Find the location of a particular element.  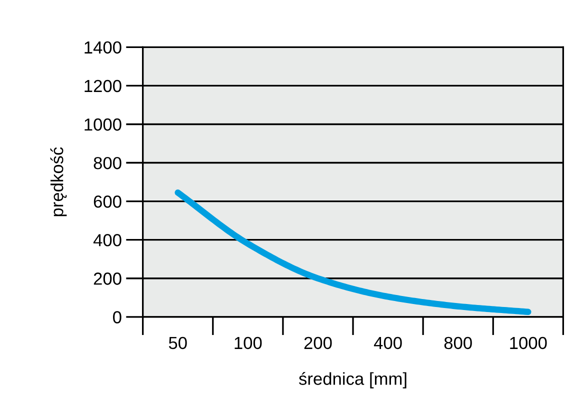

x-tick-label: 1000 is located at coordinates (528, 343).